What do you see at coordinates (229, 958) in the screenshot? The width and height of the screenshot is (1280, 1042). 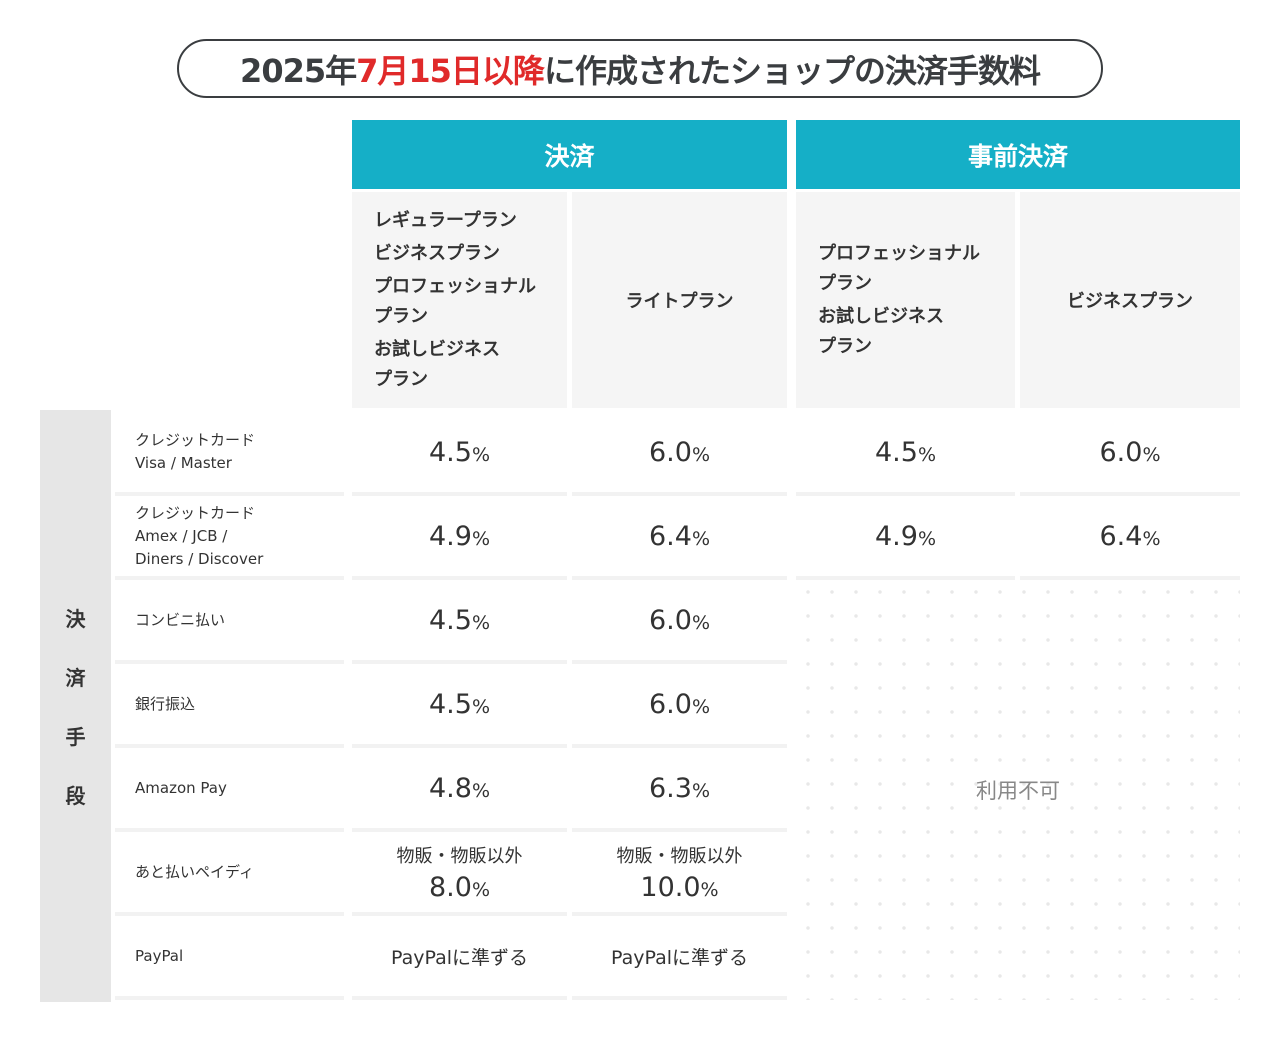 I see `payment-method-label: PayPal` at bounding box center [229, 958].